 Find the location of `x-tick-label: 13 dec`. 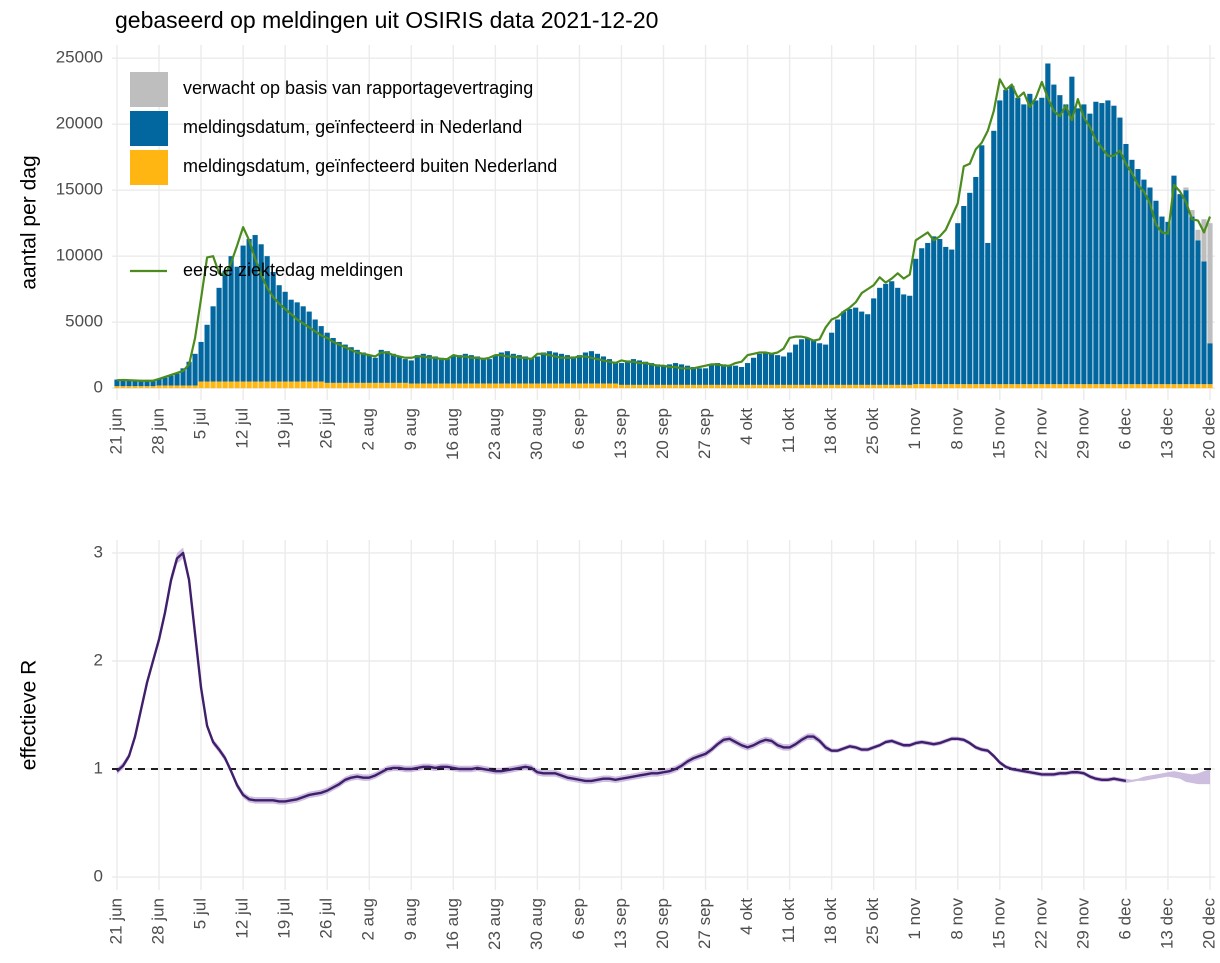

x-tick-label: 13 dec is located at coordinates (1166, 924).